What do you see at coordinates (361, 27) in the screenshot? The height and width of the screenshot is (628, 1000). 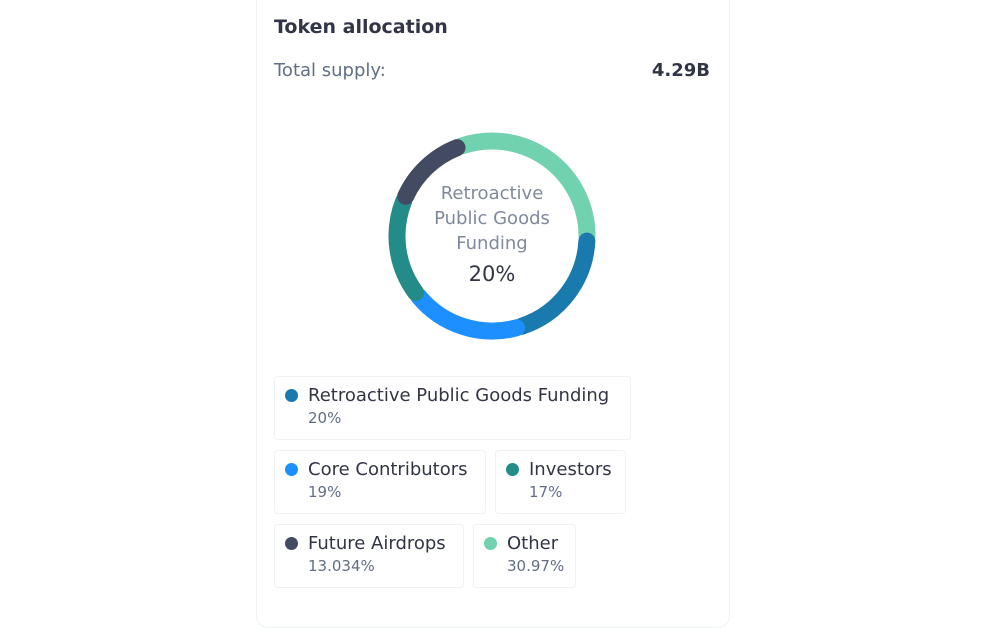 I see `card-title: Token allocation` at bounding box center [361, 27].